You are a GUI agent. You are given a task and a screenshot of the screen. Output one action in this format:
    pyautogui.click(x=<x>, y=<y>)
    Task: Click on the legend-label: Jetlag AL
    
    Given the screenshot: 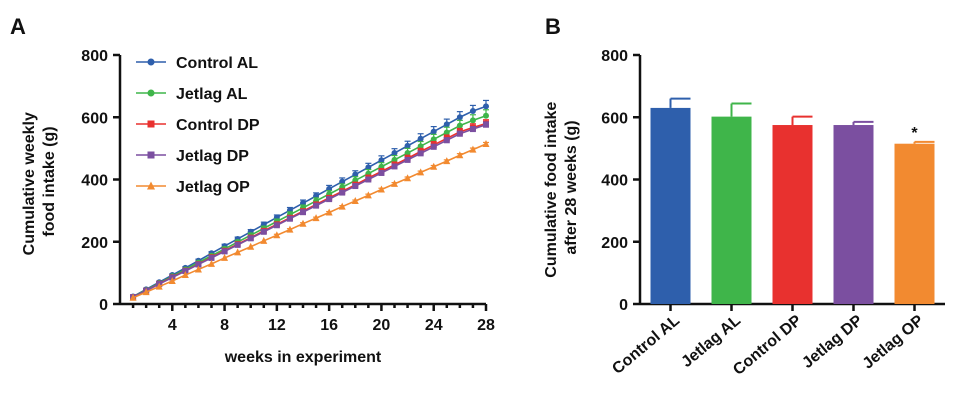 What is the action you would take?
    pyautogui.click(x=212, y=94)
    